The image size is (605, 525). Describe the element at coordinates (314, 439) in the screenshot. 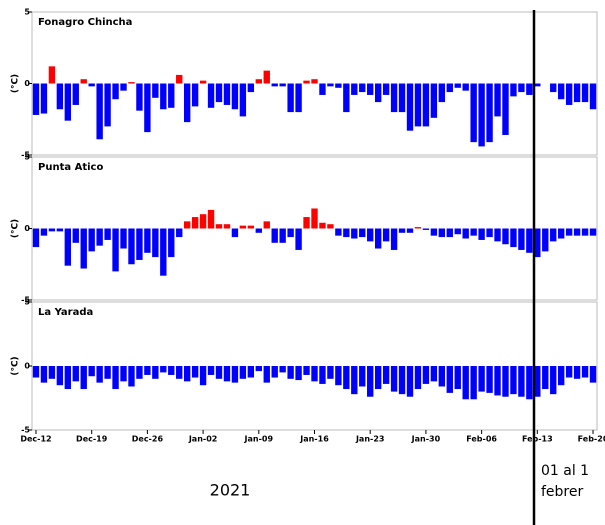

I see `x-tick-label: Jan-16` at that location.